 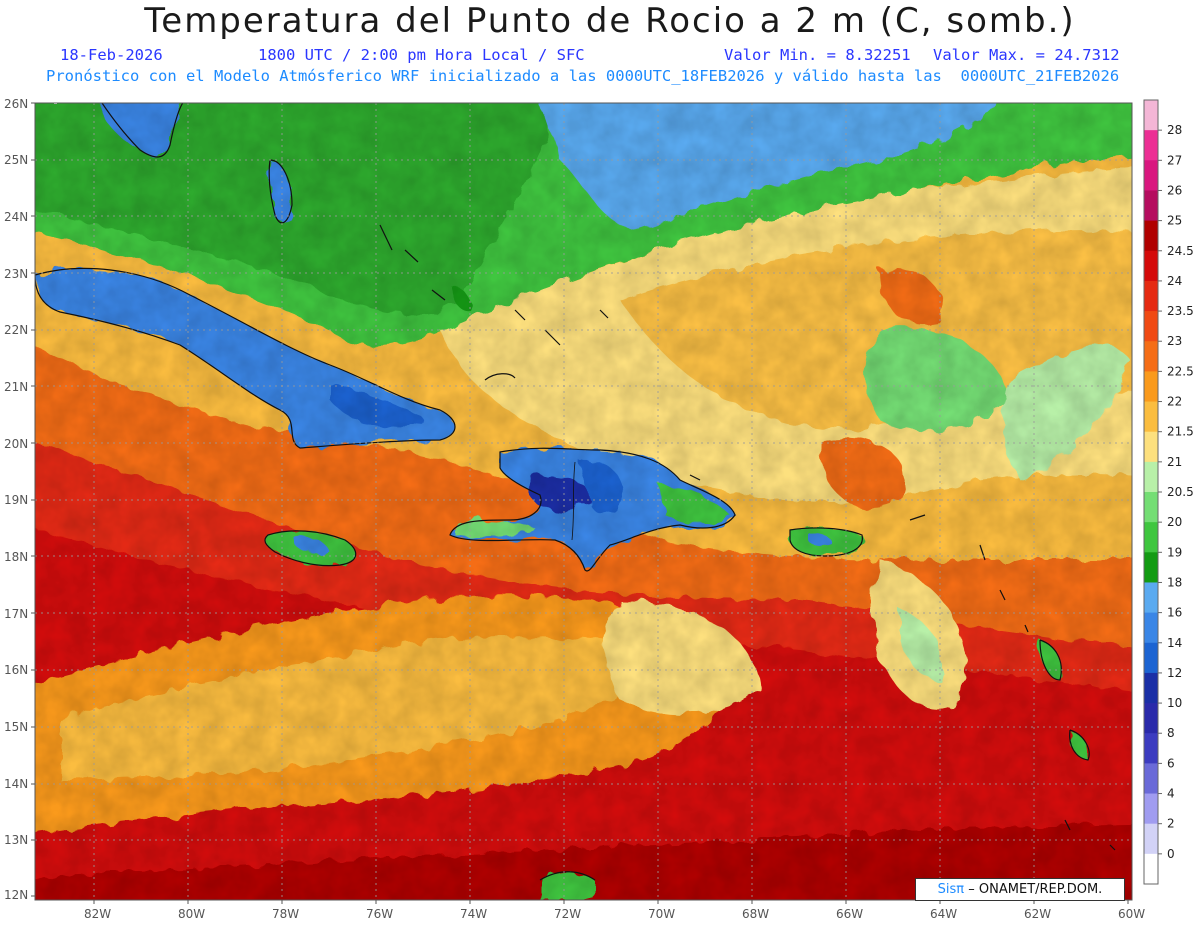 I want to click on colorbar-label: 4, so click(x=1171, y=794).